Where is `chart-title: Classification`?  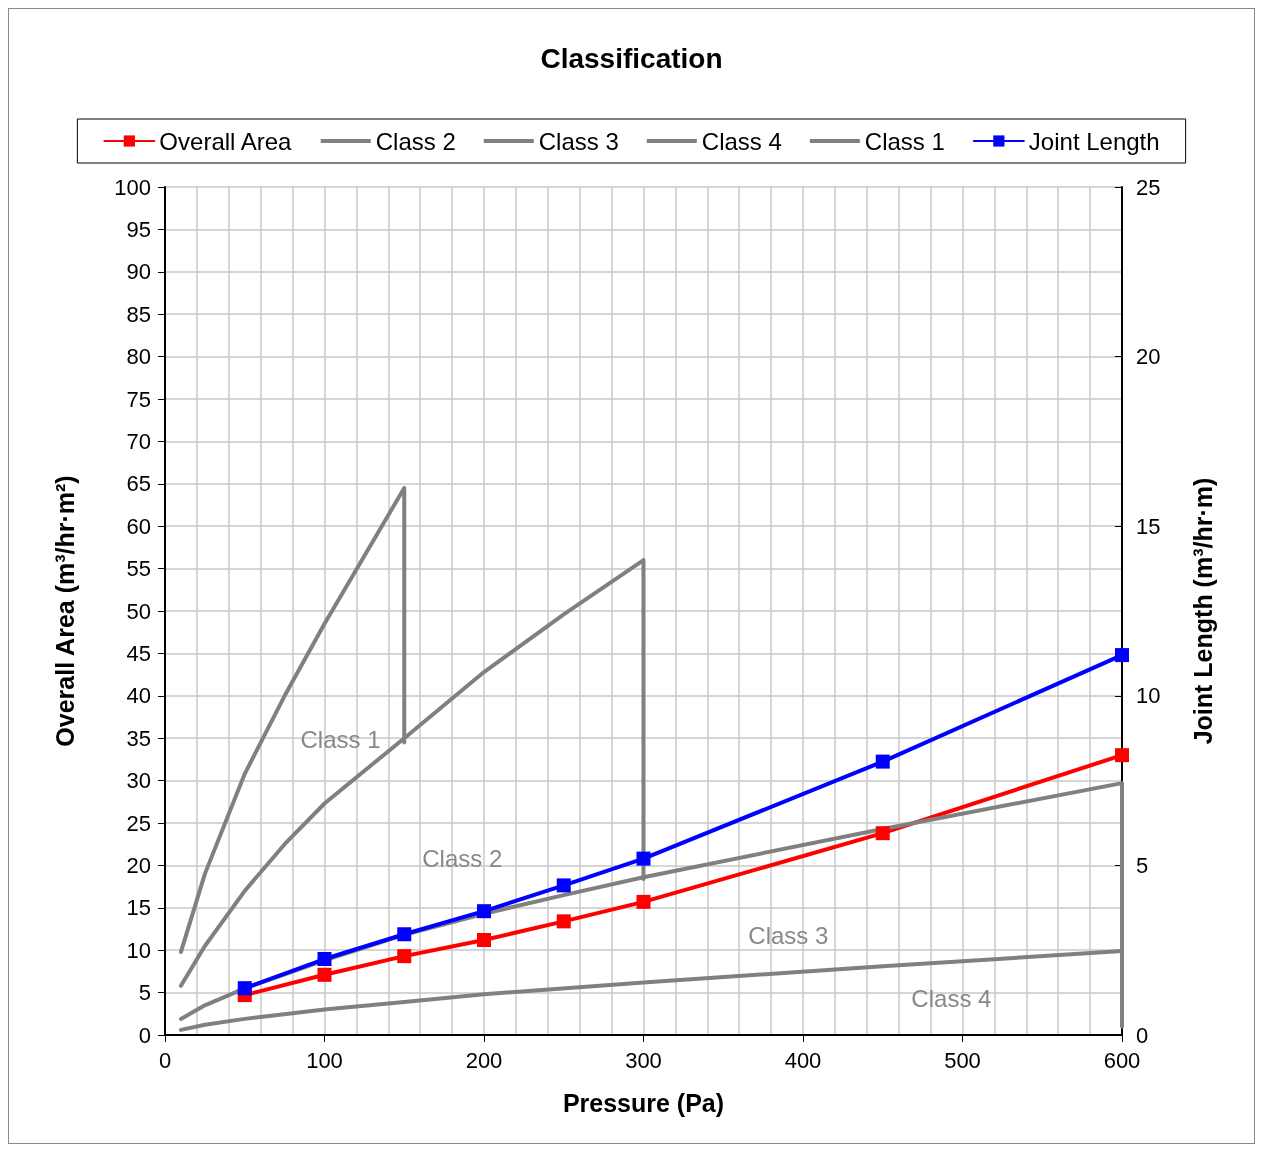 chart-title: Classification is located at coordinates (631, 58).